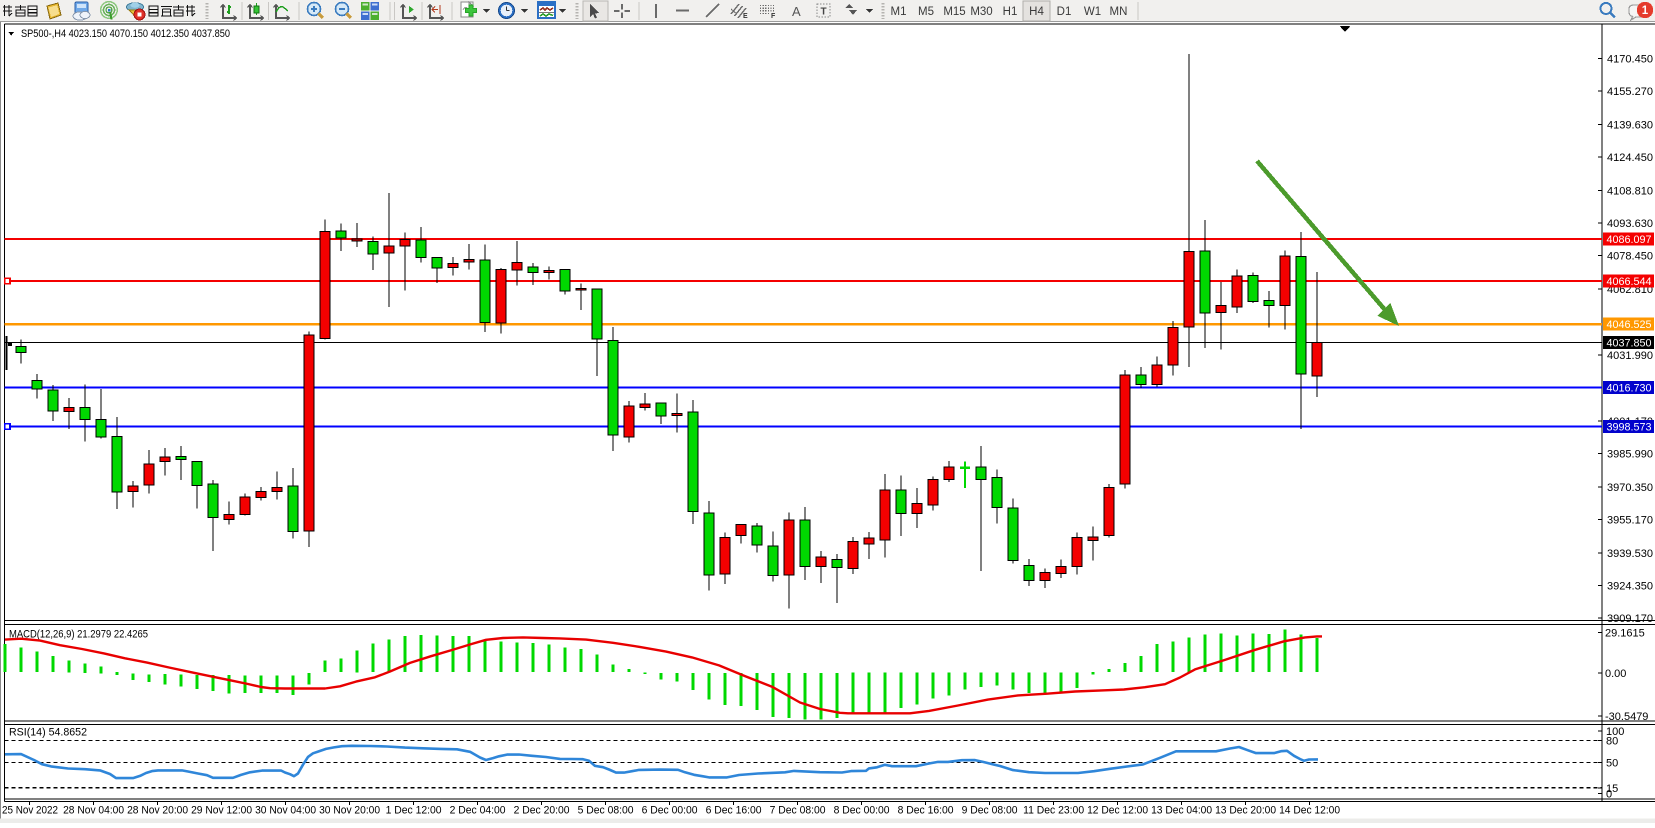 The height and width of the screenshot is (828, 1655). What do you see at coordinates (1053, 811) in the screenshot?
I see `svg-text: 11 Dec 23:00` at bounding box center [1053, 811].